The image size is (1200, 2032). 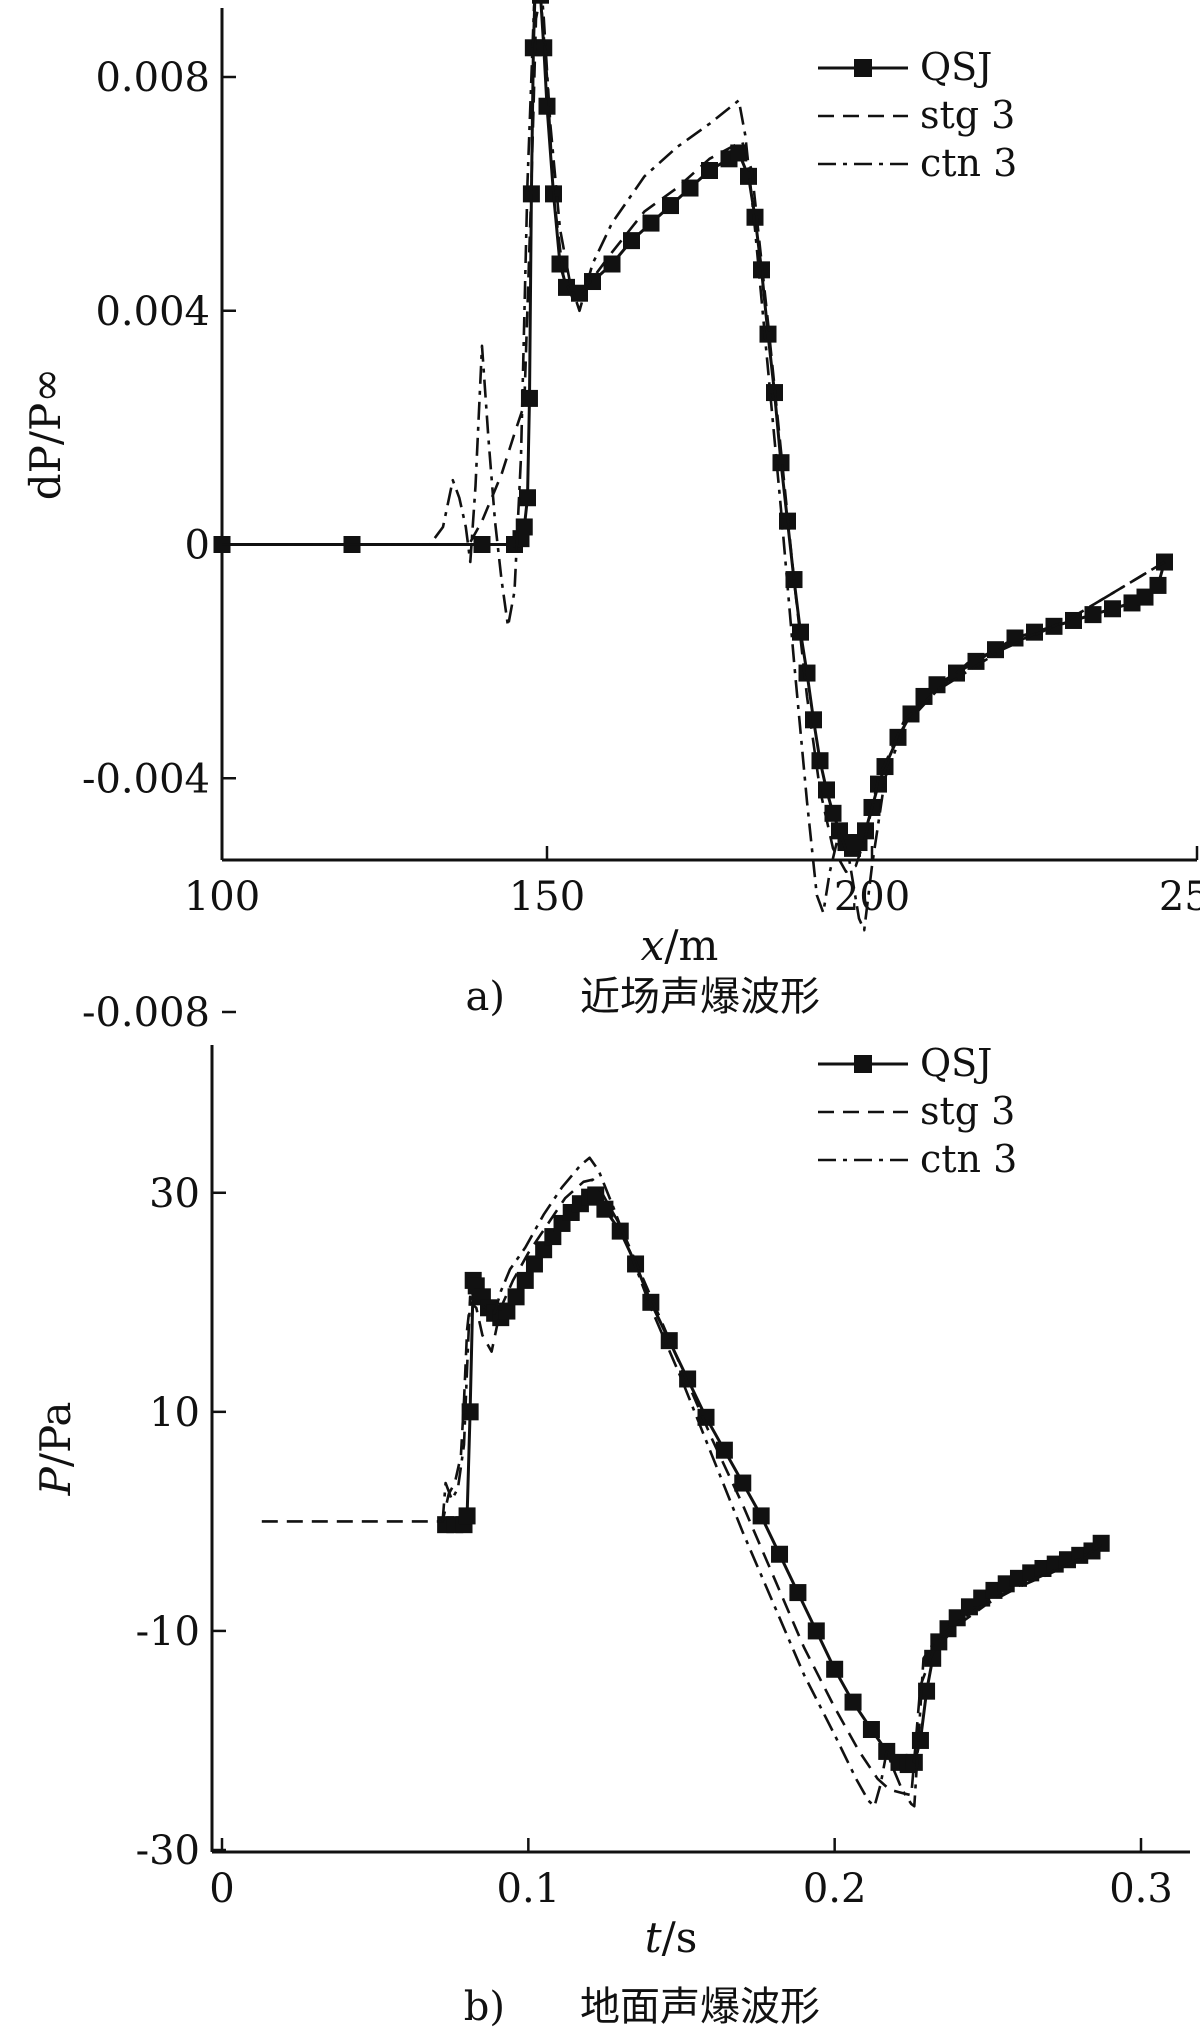 What do you see at coordinates (680, 945) in the screenshot?
I see `x-axis-label: x/m` at bounding box center [680, 945].